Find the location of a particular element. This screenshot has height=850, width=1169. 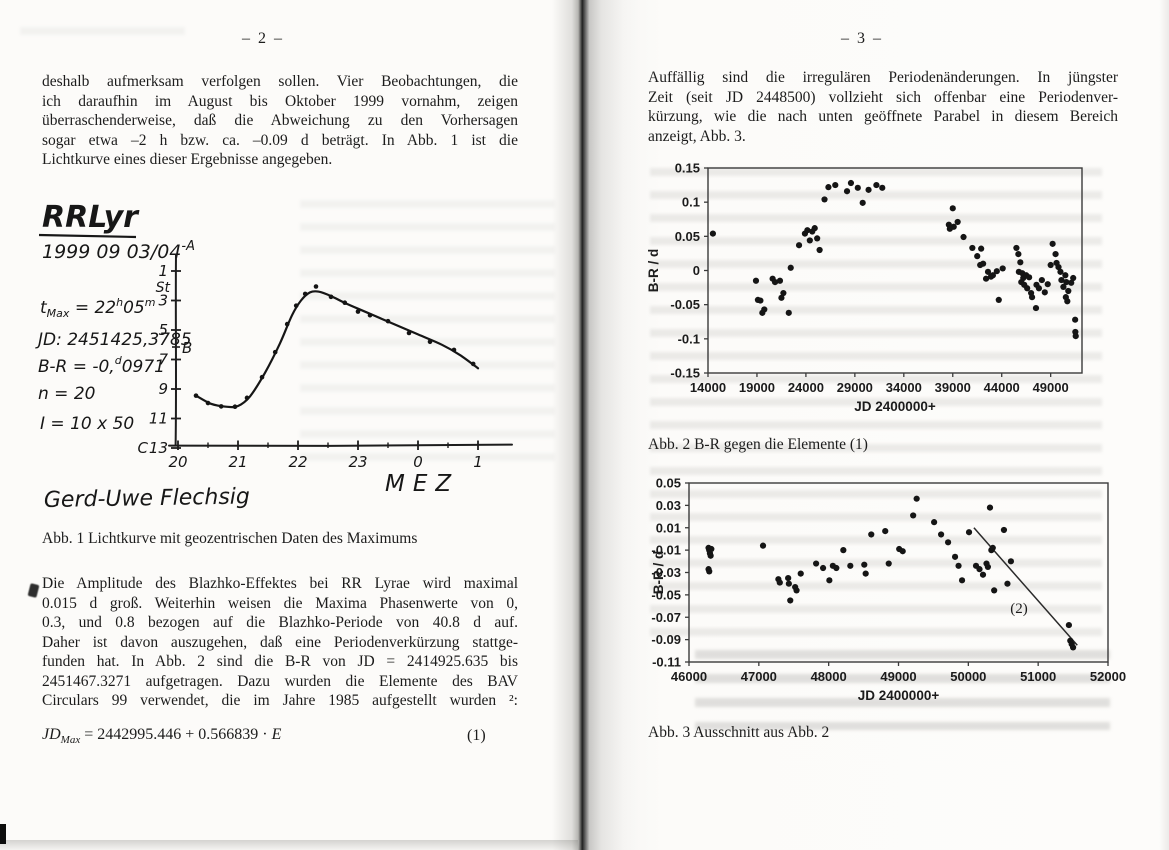

equation-number: (1) is located at coordinates (476, 735).